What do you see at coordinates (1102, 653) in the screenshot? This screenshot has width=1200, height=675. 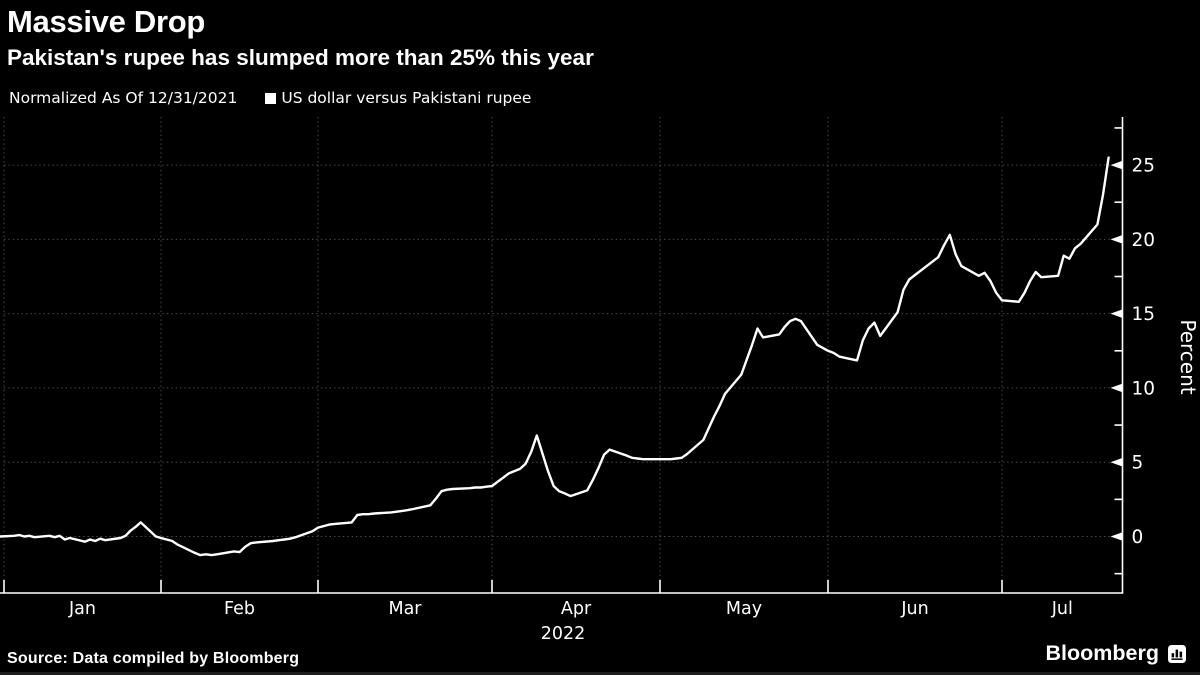 I see `brand-wordmark: Bloomberg` at bounding box center [1102, 653].